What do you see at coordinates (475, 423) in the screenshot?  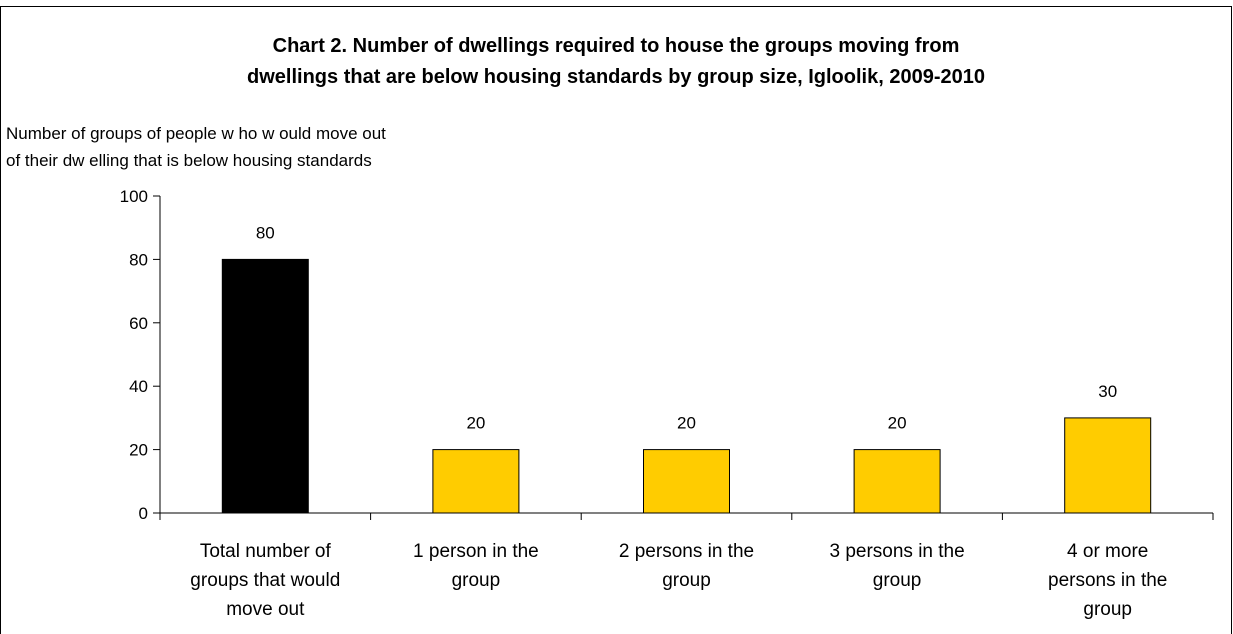 I see `data-label-2: 20` at bounding box center [475, 423].